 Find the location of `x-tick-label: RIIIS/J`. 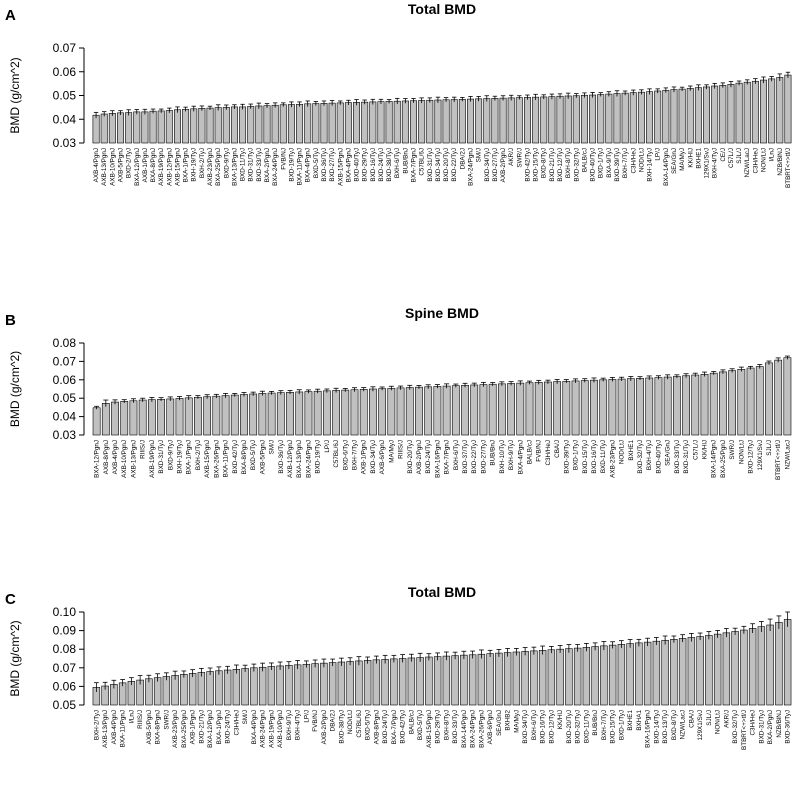

x-tick-label: RIIIS/J is located at coordinates (143, 449).